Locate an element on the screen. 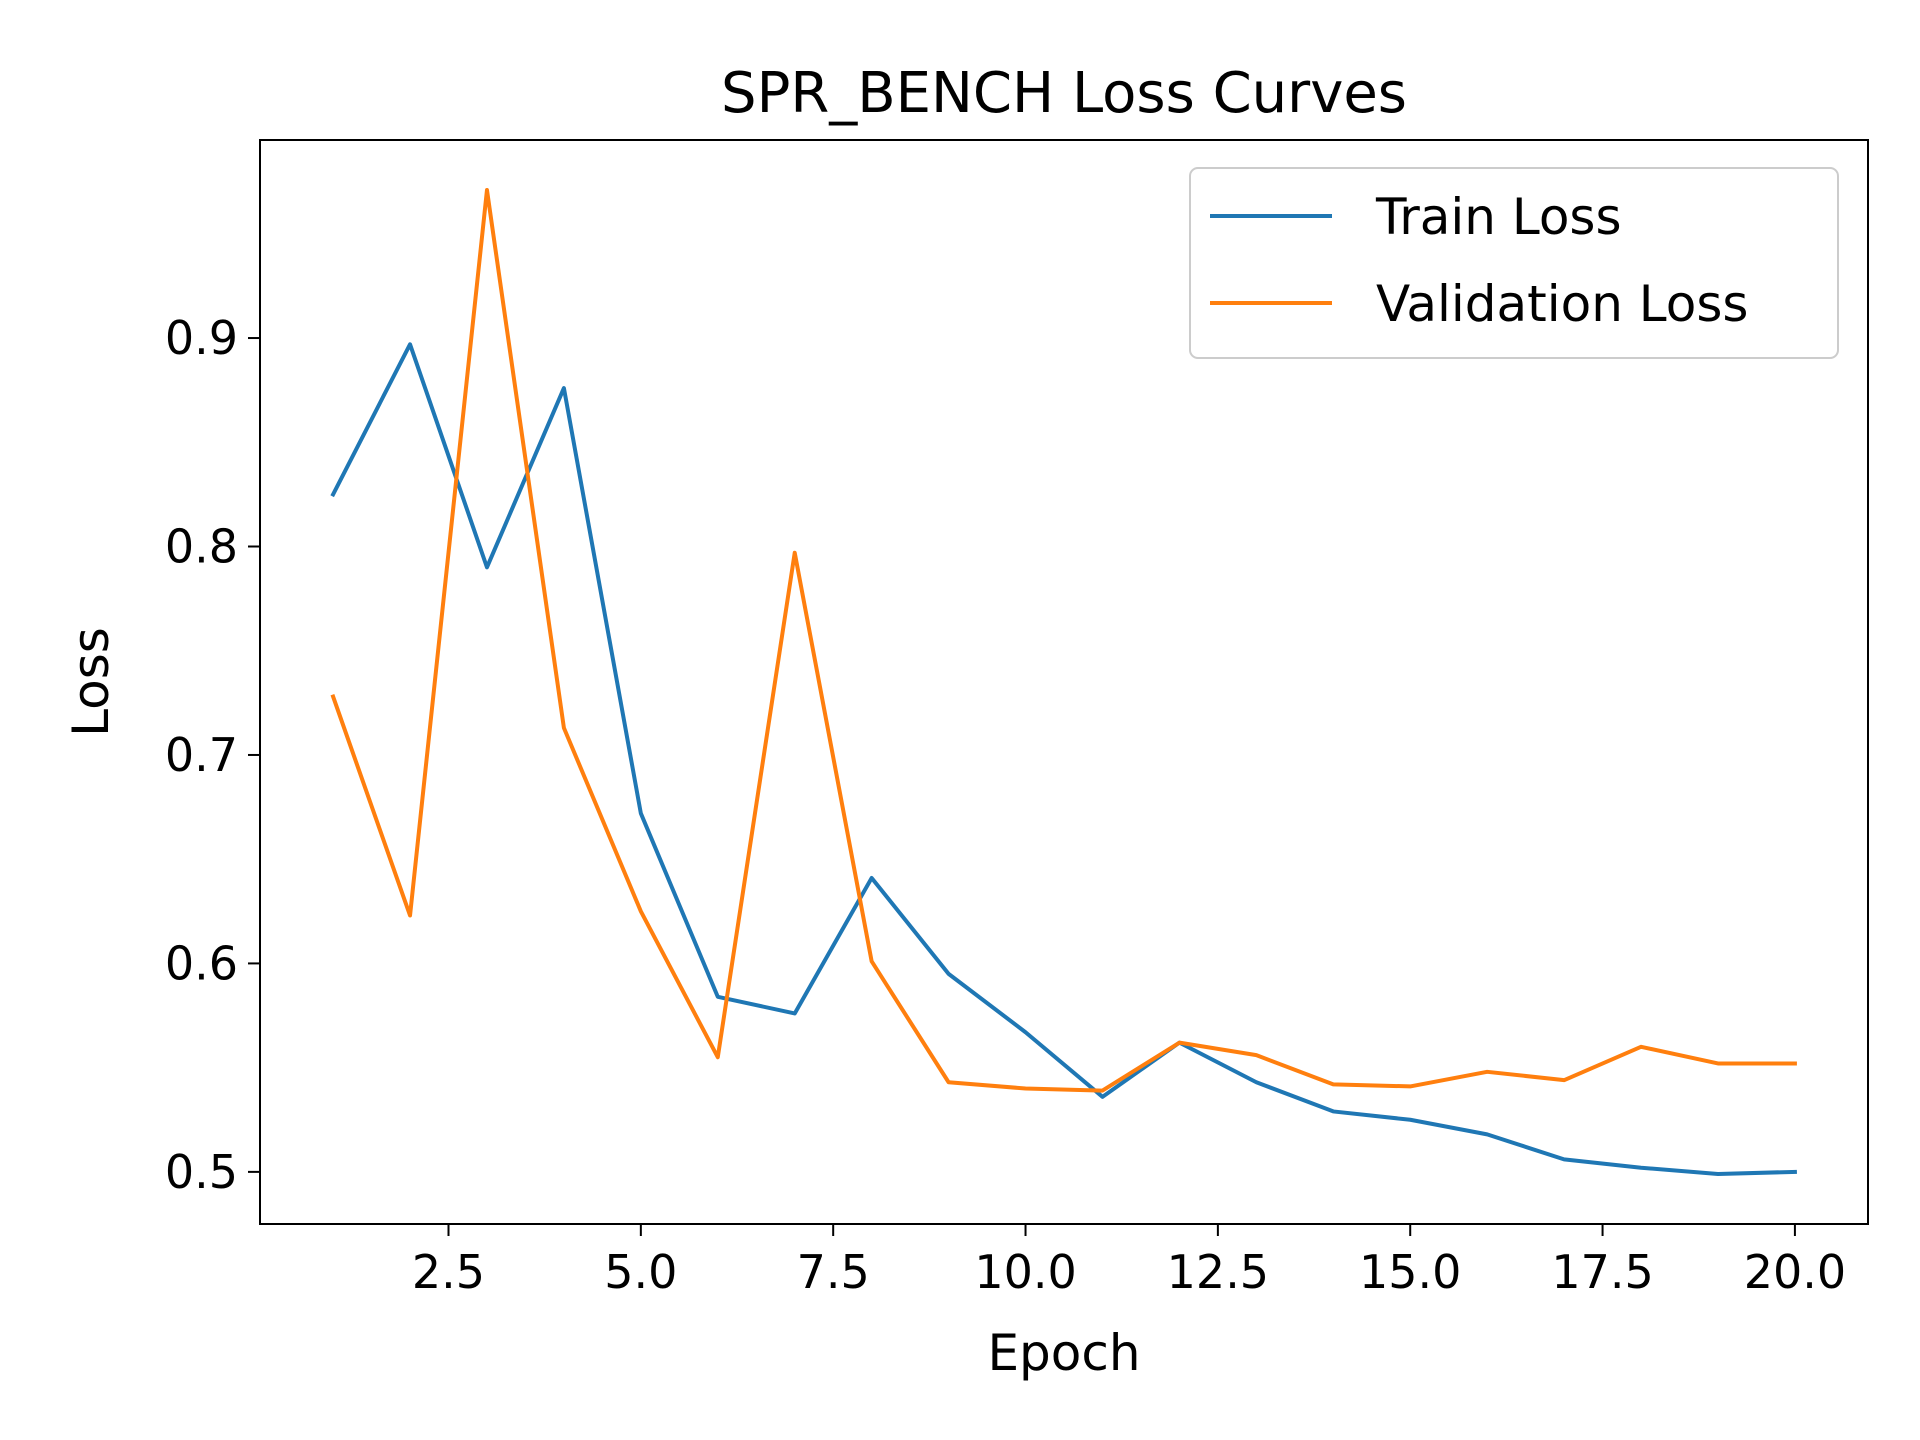 The width and height of the screenshot is (1920, 1440). y-tick-label: 0.7 is located at coordinates (201, 755).